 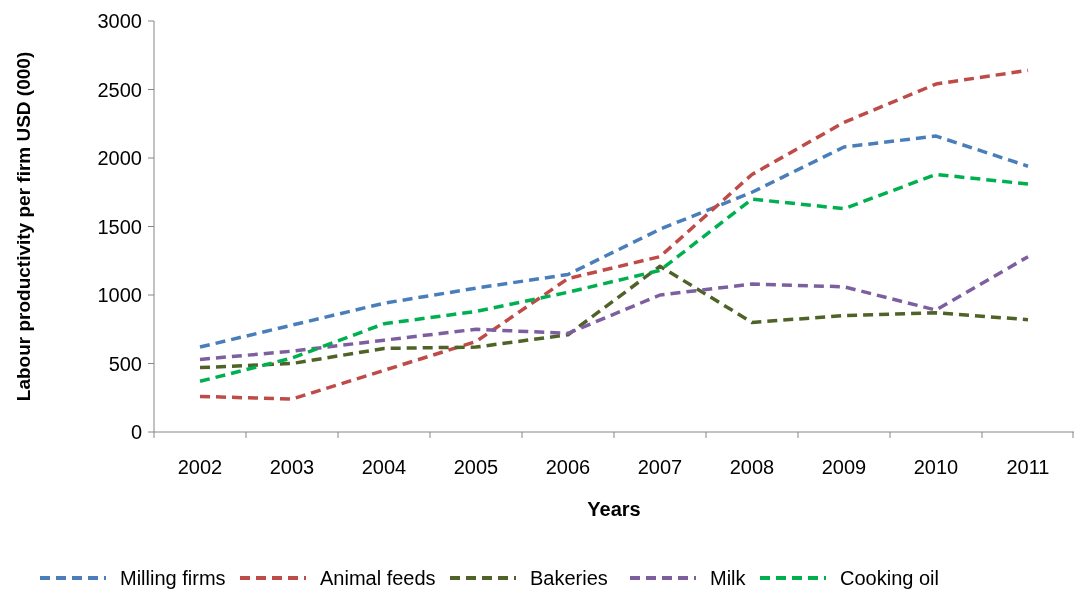 I want to click on y-tick-label: 1000, so click(x=119, y=295).